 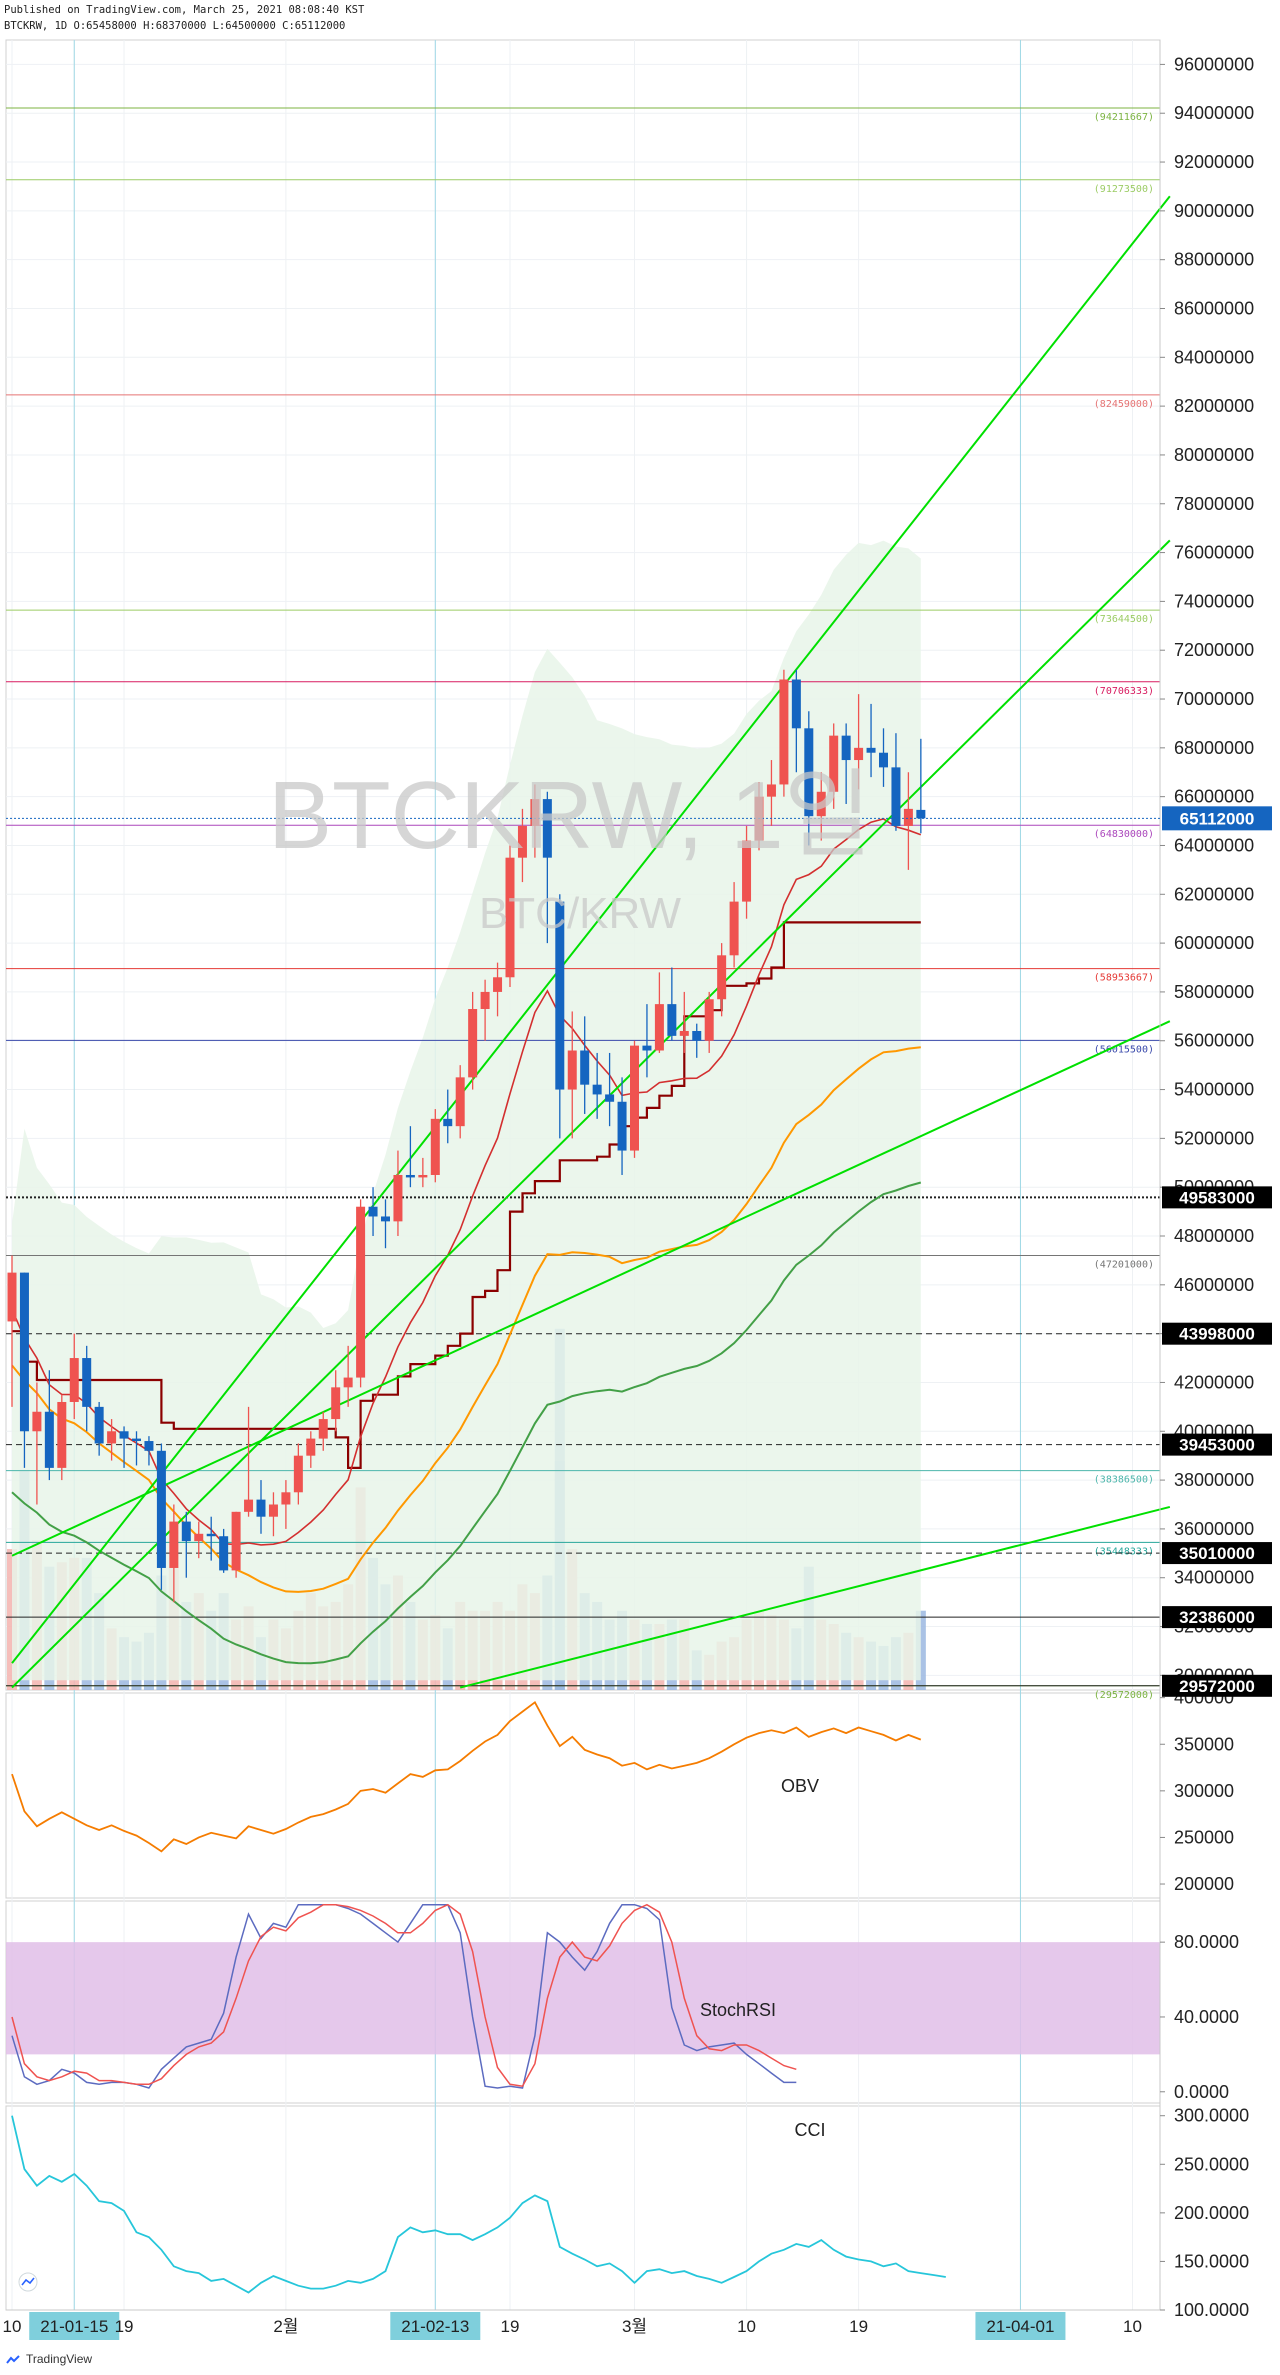 What do you see at coordinates (810, 2130) in the screenshot?
I see `cci-label: CCI` at bounding box center [810, 2130].